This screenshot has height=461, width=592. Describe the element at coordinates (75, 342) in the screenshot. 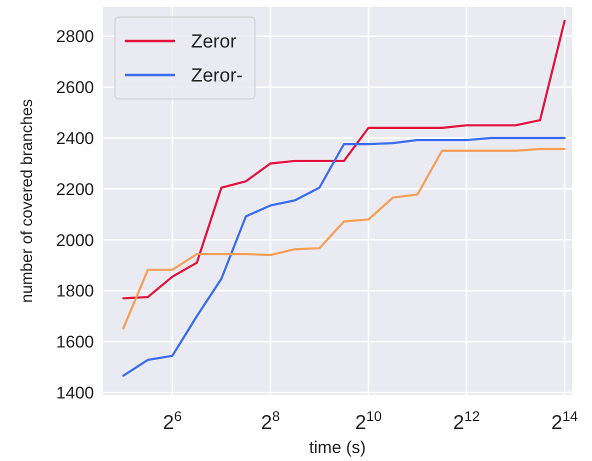

I see `y-tick-label: 1600` at that location.